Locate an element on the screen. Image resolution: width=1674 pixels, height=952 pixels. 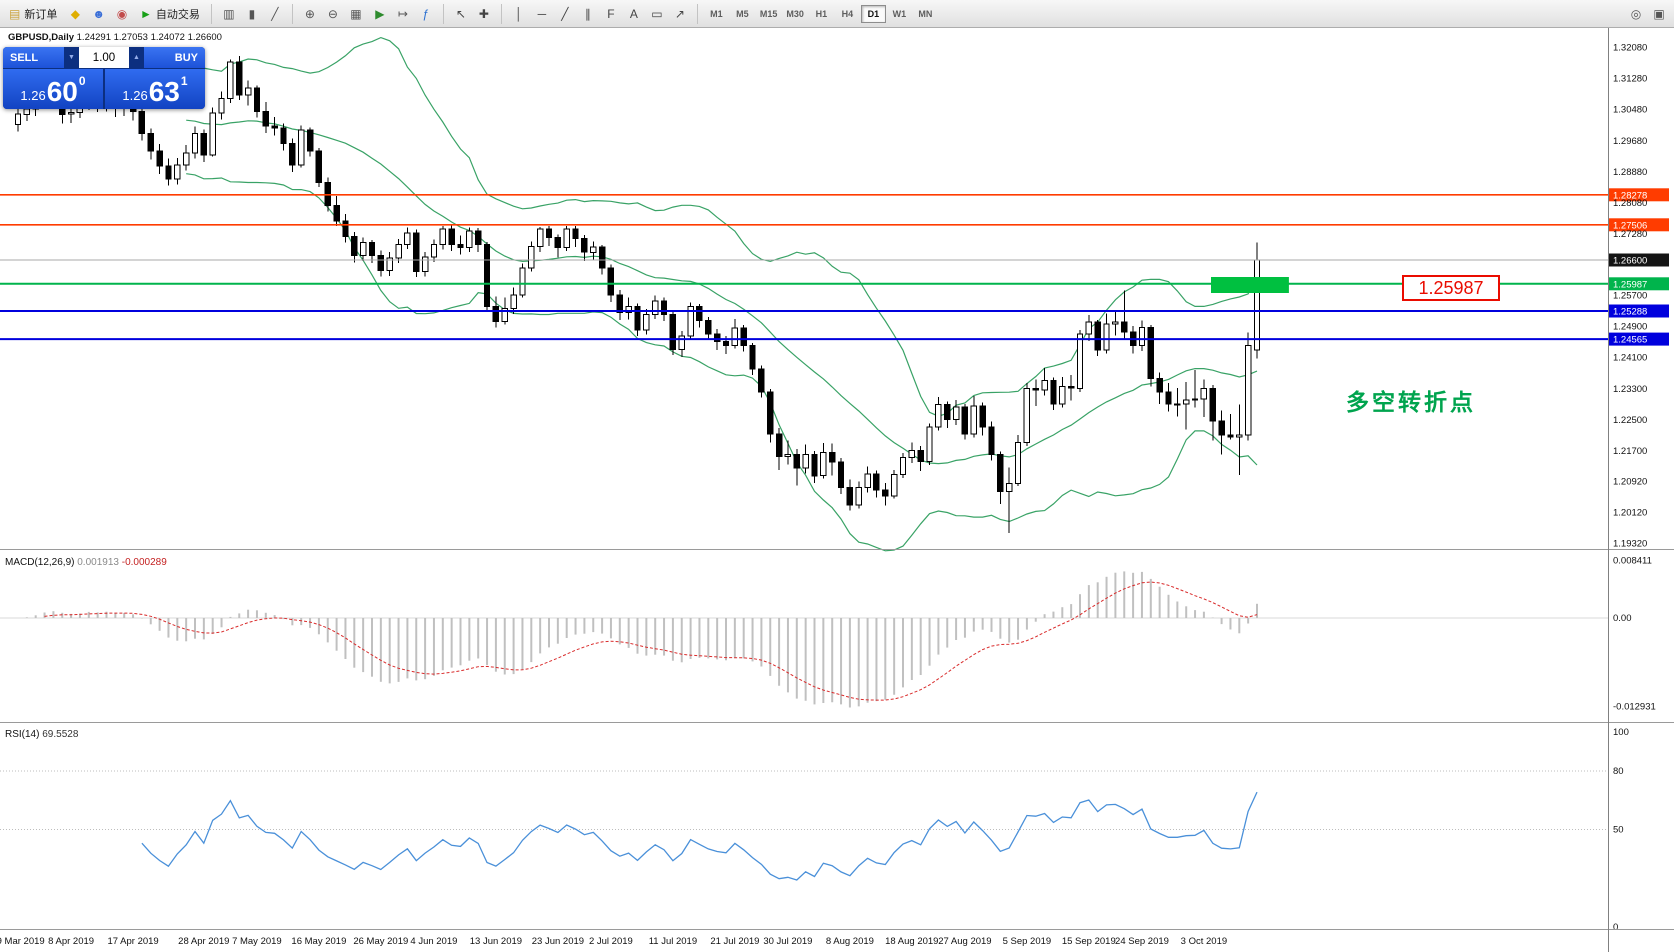
svg-text: 50 is located at coordinates (1618, 830).